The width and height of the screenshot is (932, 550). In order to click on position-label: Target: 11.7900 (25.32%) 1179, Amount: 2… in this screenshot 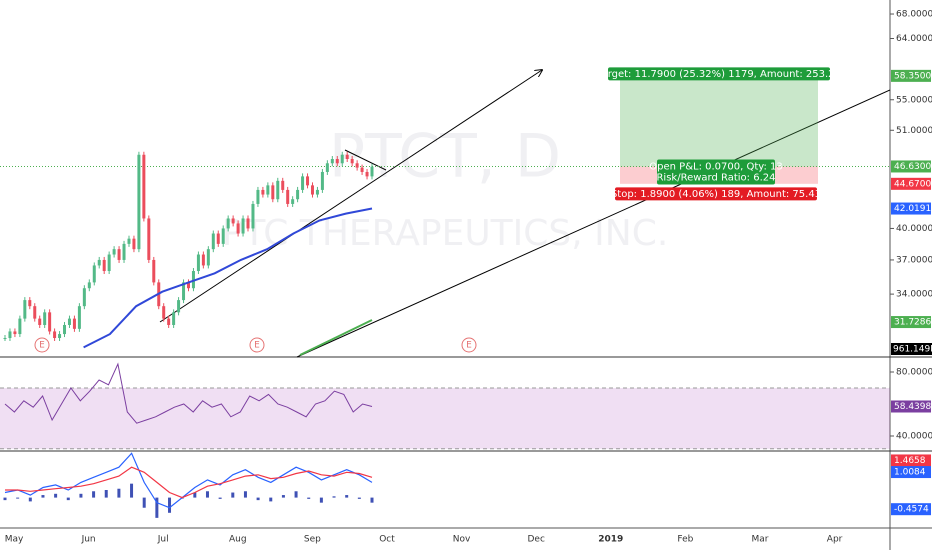, I will do `click(718, 74)`.